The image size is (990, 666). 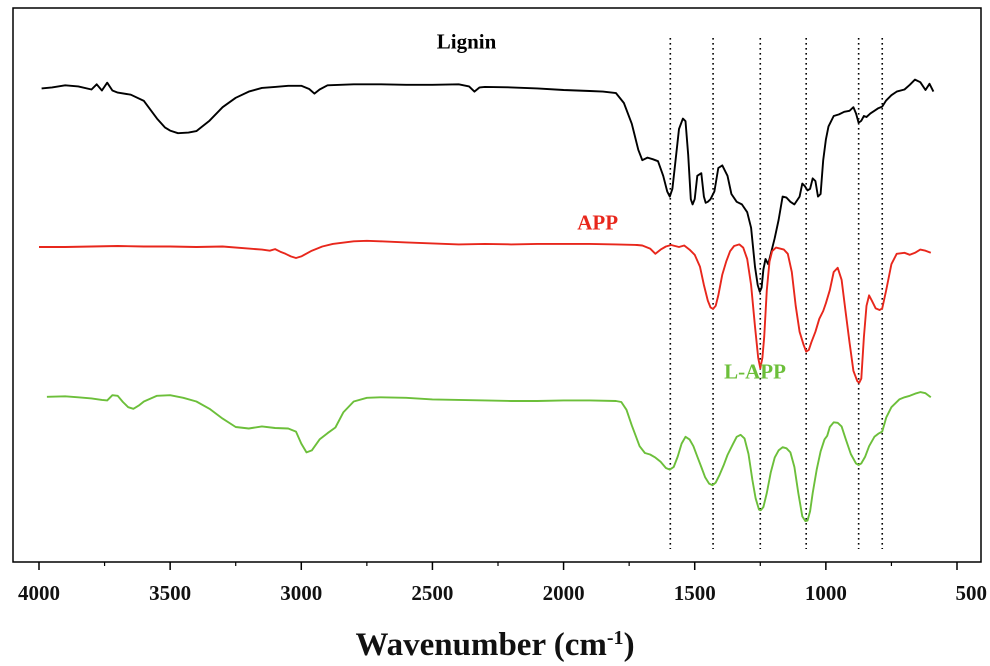 What do you see at coordinates (480, 645) in the screenshot?
I see `x-axis-title-main: Wavenumber (cm` at bounding box center [480, 645].